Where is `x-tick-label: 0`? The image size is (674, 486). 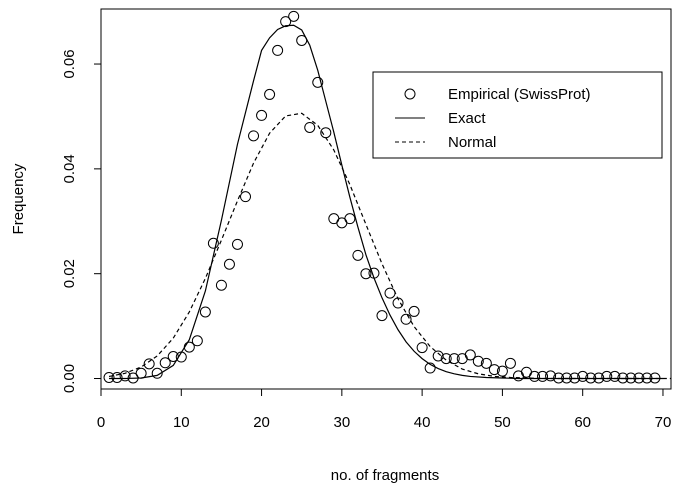 x-tick-label: 0 is located at coordinates (101, 422).